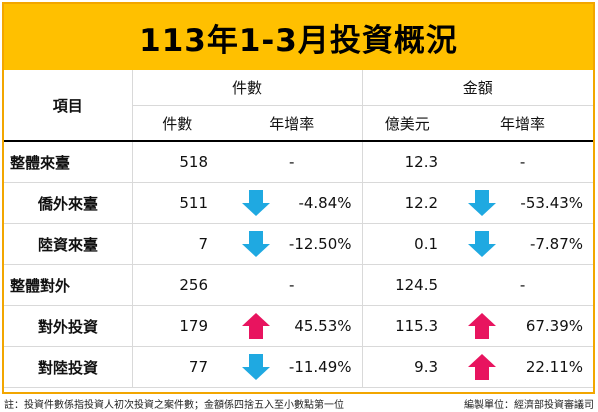 The height and width of the screenshot is (412, 598). What do you see at coordinates (407, 326) in the screenshot?
I see `amount-cell: 115.3` at bounding box center [407, 326].